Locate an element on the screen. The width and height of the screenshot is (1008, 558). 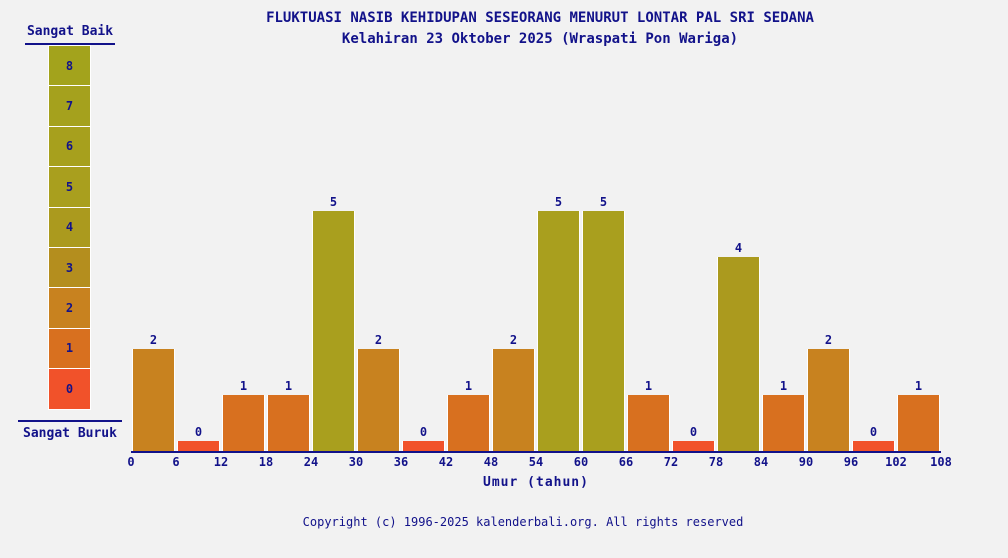
x-tick-60: 60 is located at coordinates (581, 462).